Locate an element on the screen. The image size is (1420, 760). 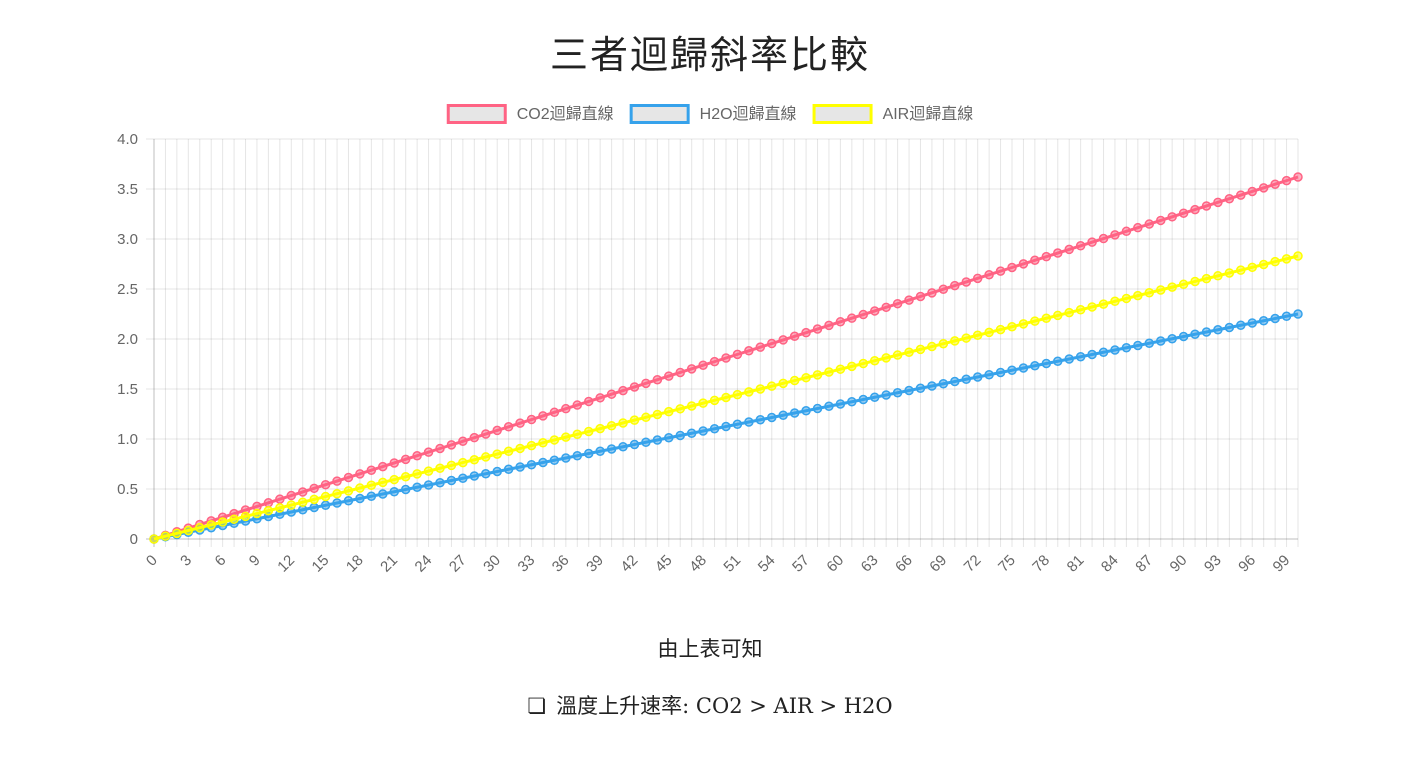
x-tick-label: 96 is located at coordinates (1247, 564).